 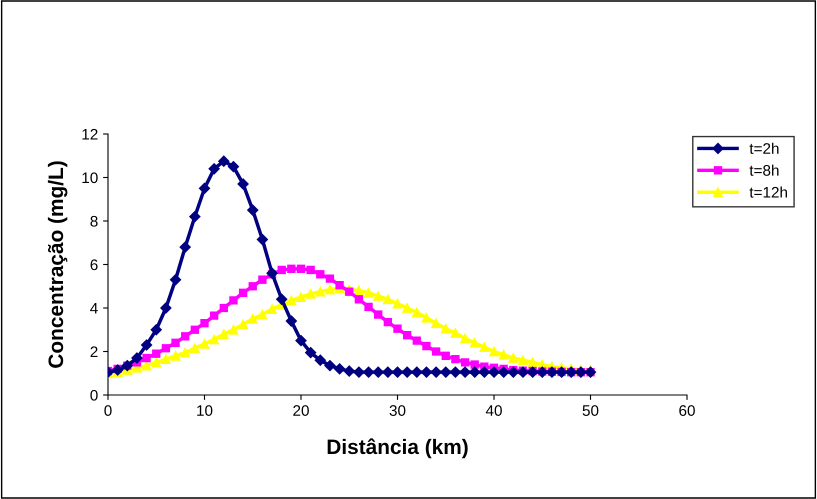 What do you see at coordinates (398, 410) in the screenshot?
I see `x-tick-label: 30` at bounding box center [398, 410].